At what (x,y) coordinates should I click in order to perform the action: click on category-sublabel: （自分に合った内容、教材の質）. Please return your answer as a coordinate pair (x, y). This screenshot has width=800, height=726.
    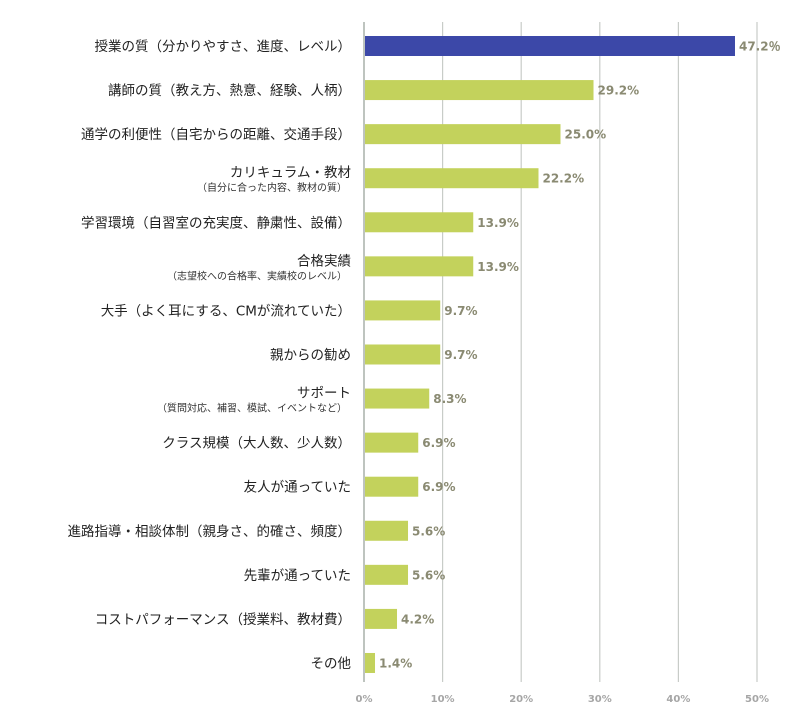
    Looking at the image, I should click on (272, 187).